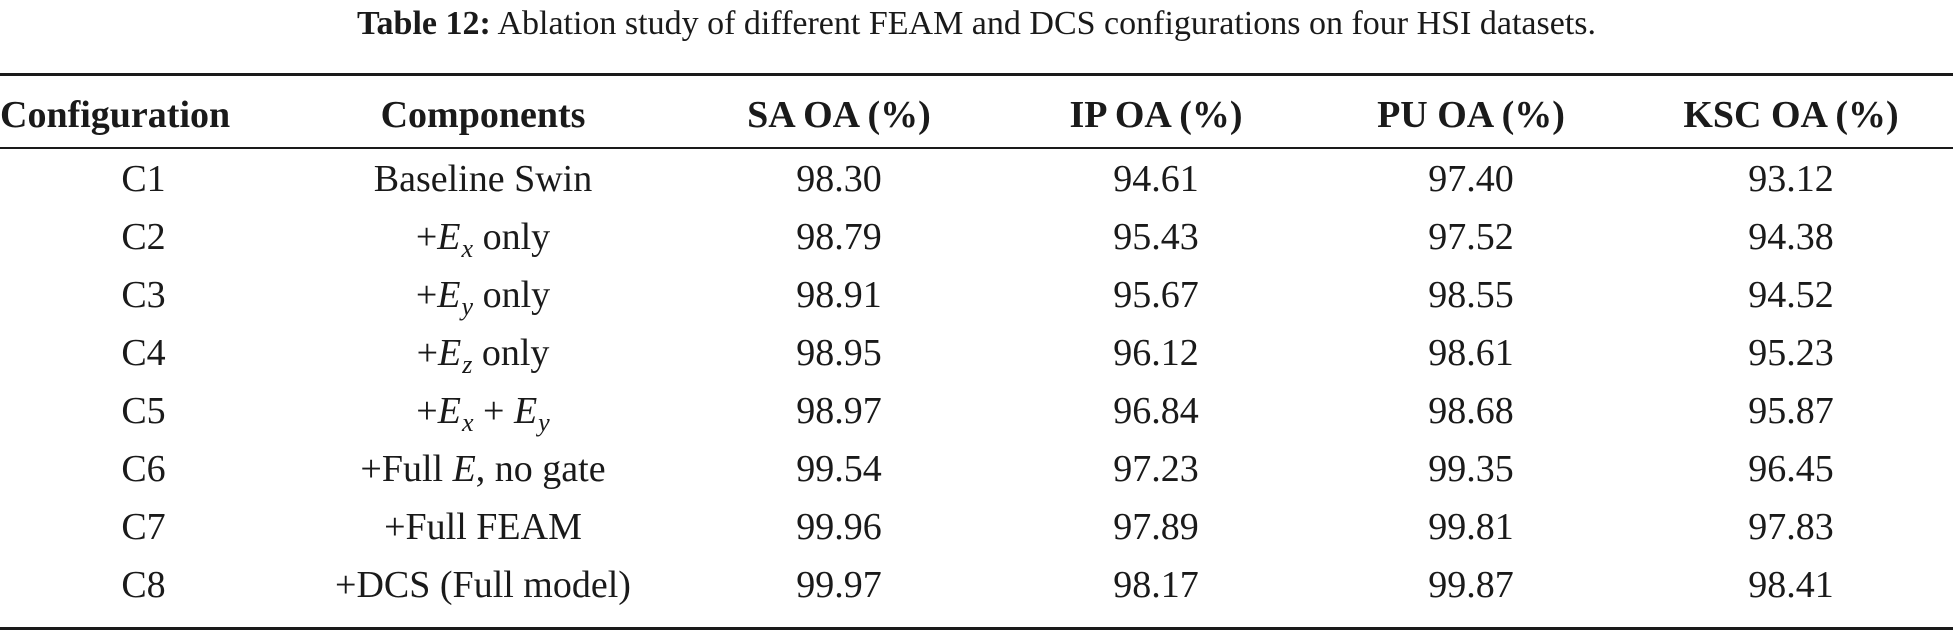 The image size is (1953, 632). I want to click on component-text: +Full FEAM, so click(483, 527).